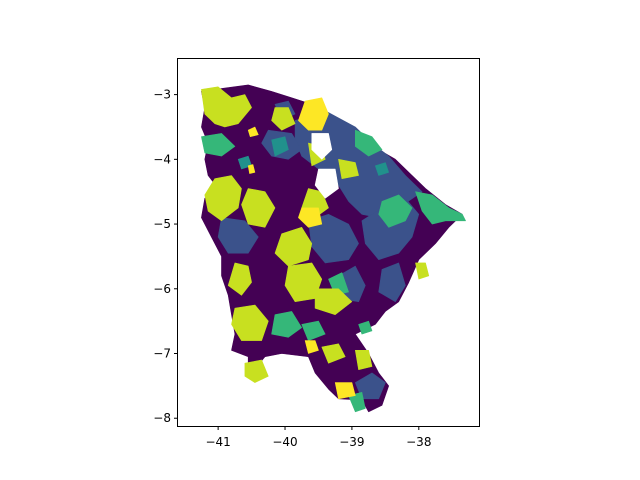  What do you see at coordinates (284, 442) in the screenshot?
I see `x-tick-label-1: −40` at bounding box center [284, 442].